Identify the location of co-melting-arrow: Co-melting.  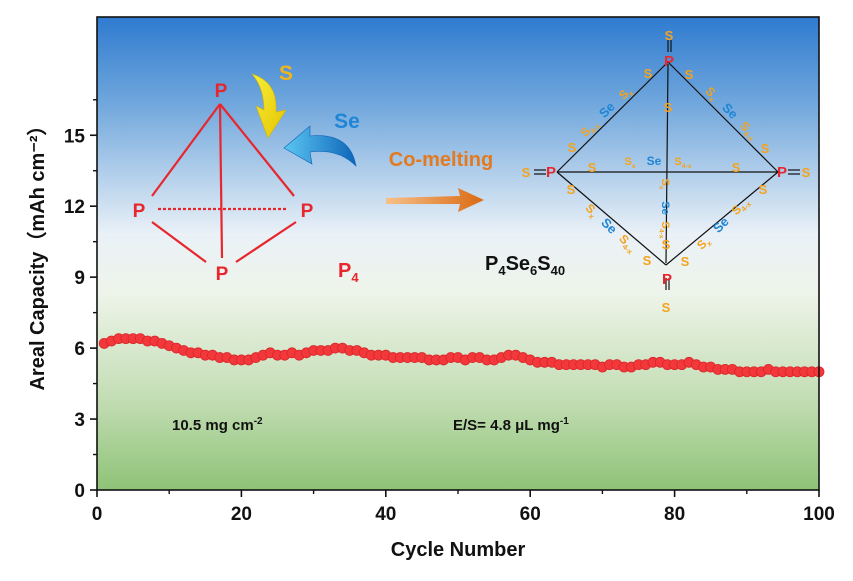
(439, 180).